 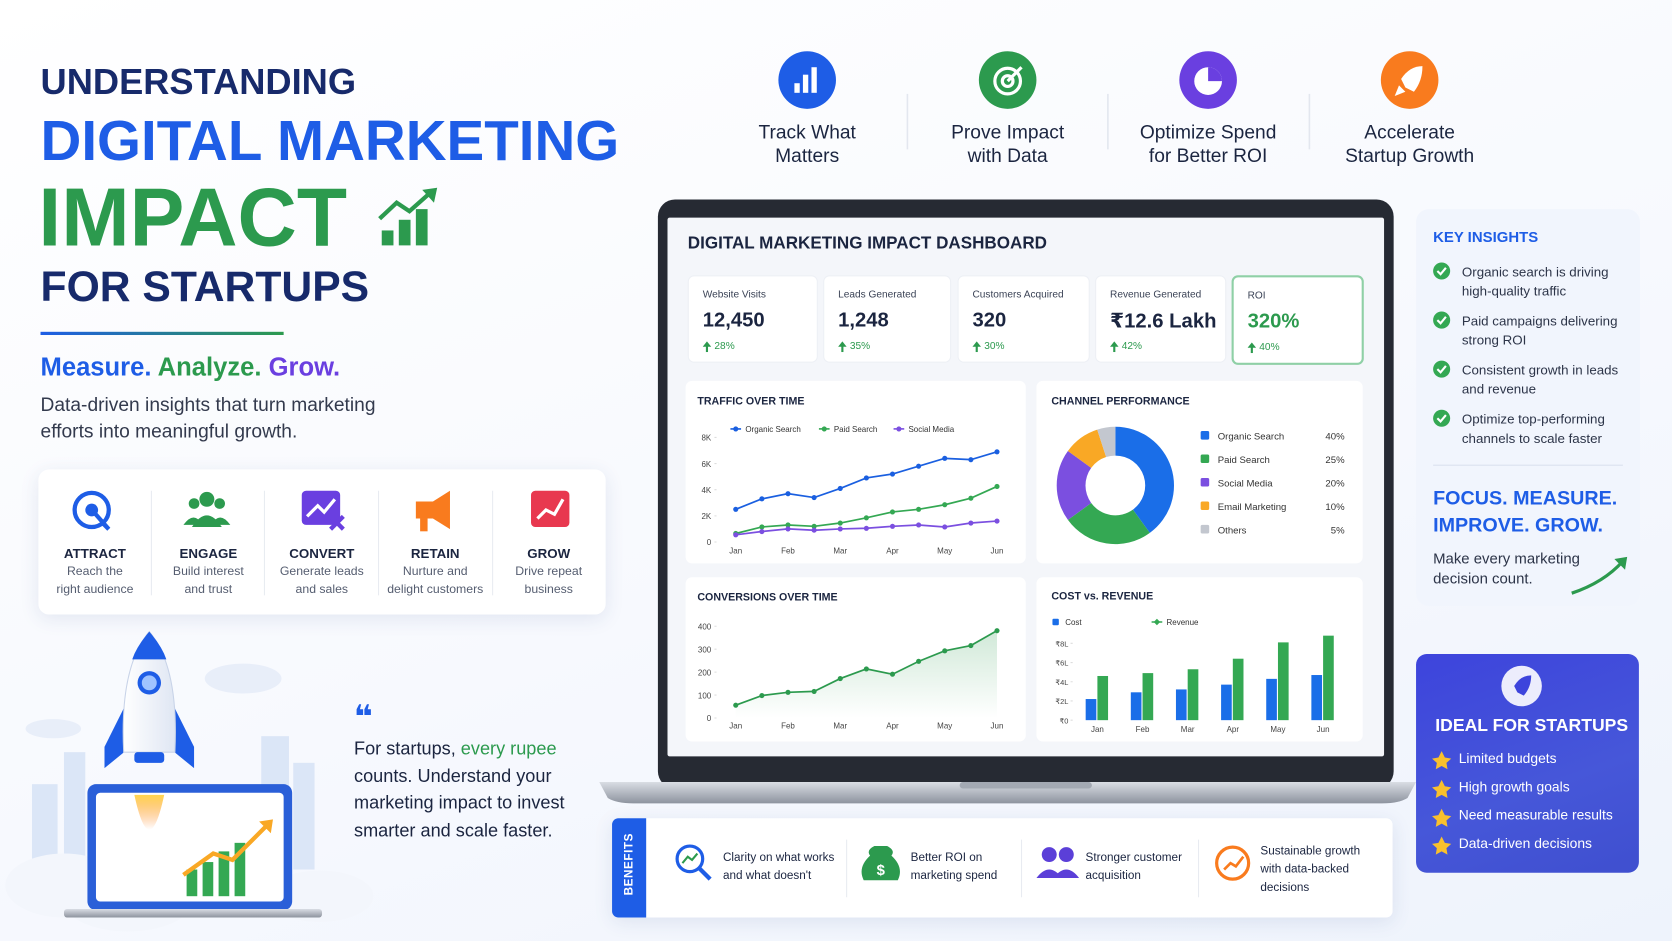 I want to click on rocket, so click(x=149, y=730).